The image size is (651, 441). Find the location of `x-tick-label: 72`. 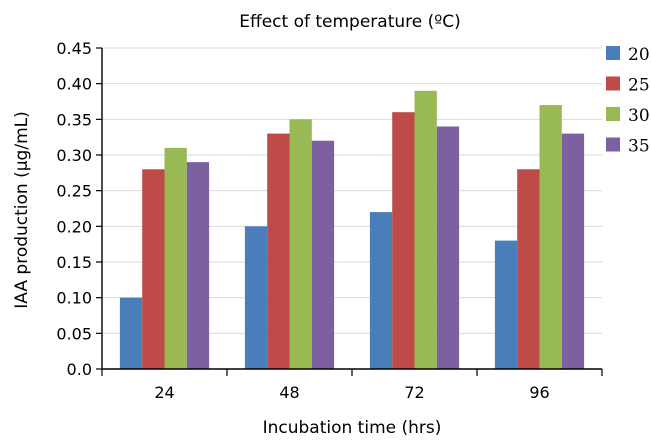

x-tick-label: 72 is located at coordinates (414, 392).